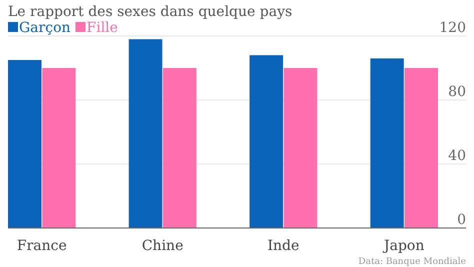 This screenshot has height=267, width=474. What do you see at coordinates (452, 28) in the screenshot?
I see `y-tick-label: 120` at bounding box center [452, 28].